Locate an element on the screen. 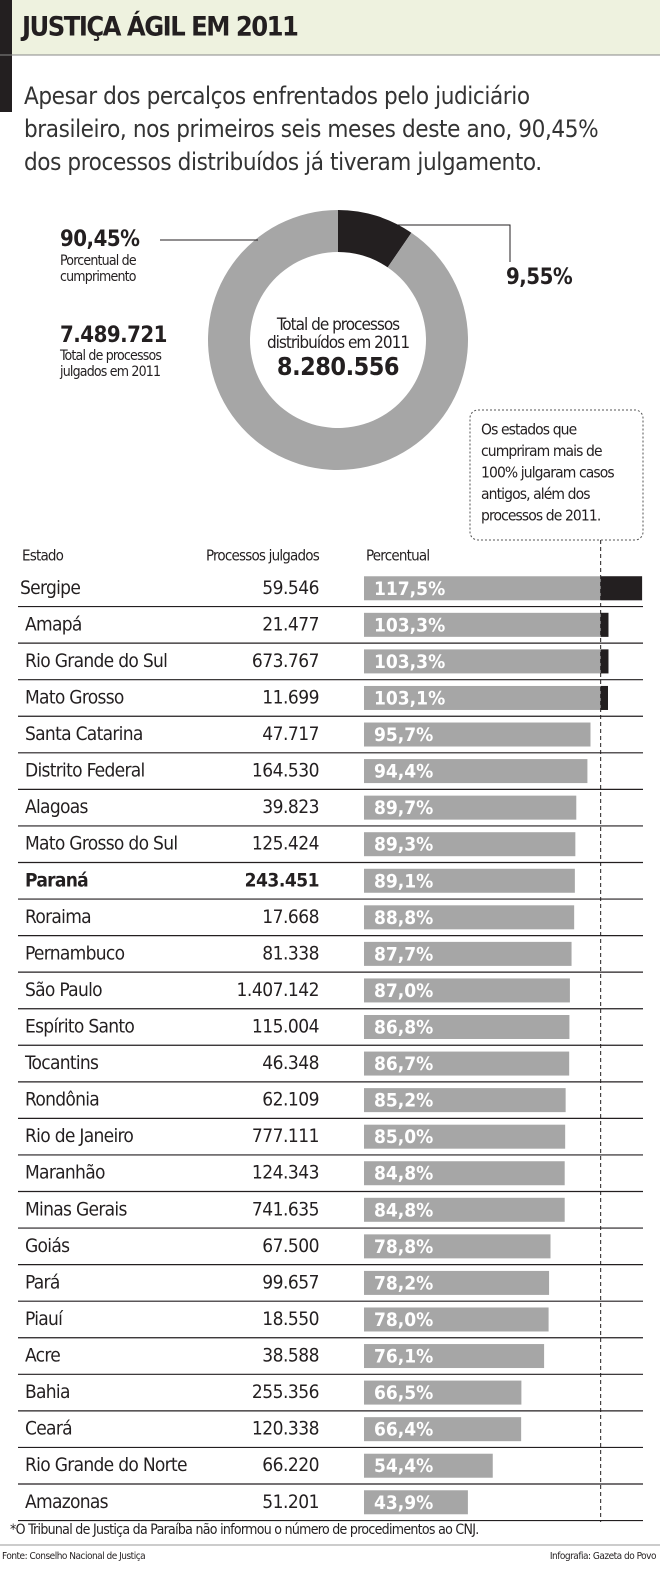  judged-count: 17.668 is located at coordinates (290, 917).